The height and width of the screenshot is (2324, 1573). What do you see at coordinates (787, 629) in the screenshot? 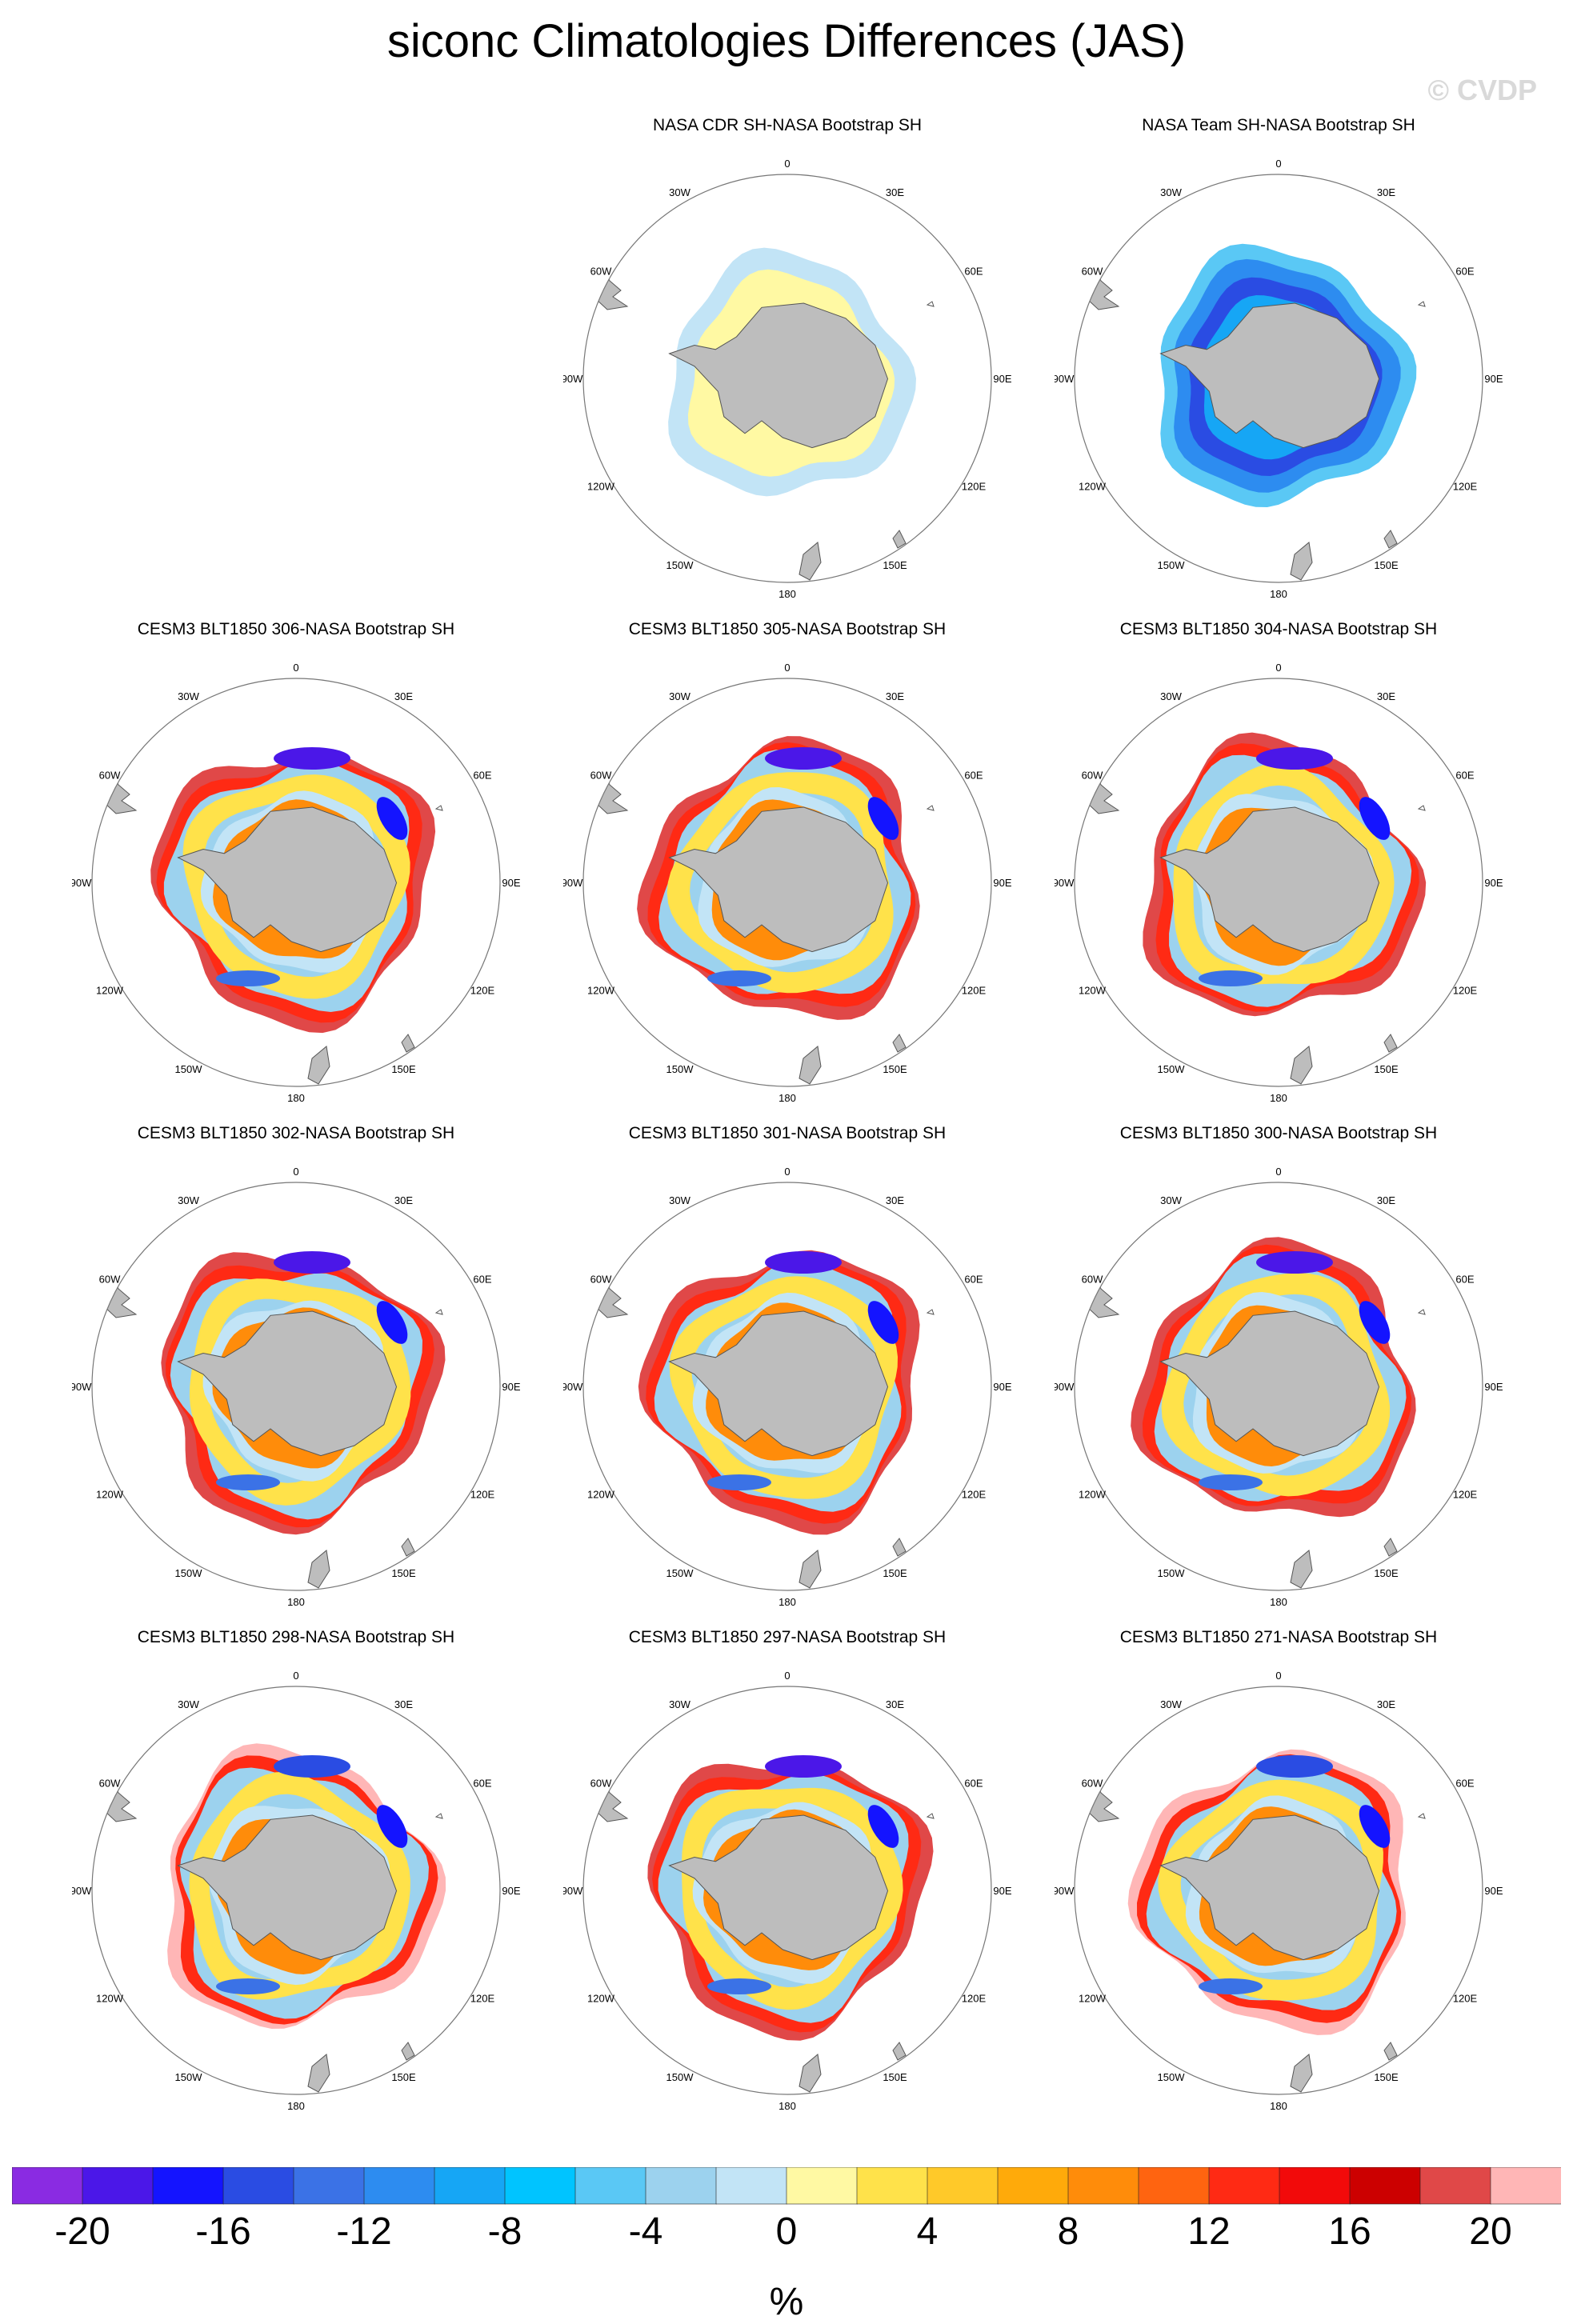
I see `panel-title: CESM3 BLT1850 305-NASA Bootstrap SH` at bounding box center [787, 629].